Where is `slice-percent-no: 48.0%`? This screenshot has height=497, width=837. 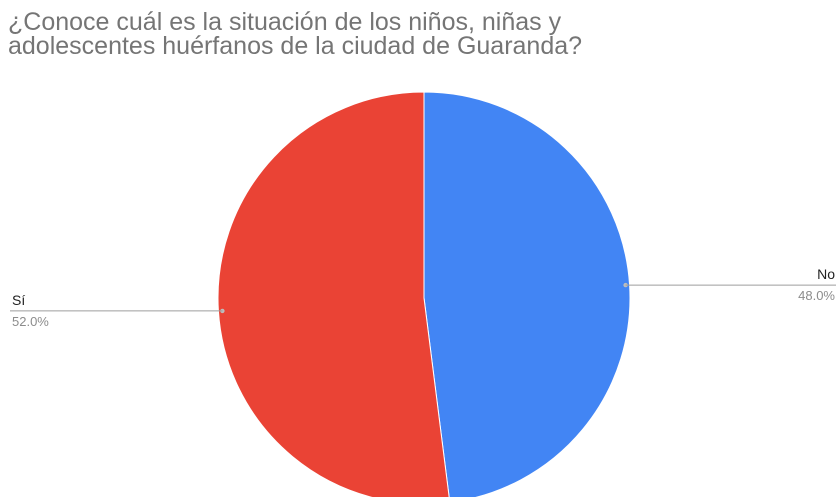 slice-percent-no: 48.0% is located at coordinates (816, 295).